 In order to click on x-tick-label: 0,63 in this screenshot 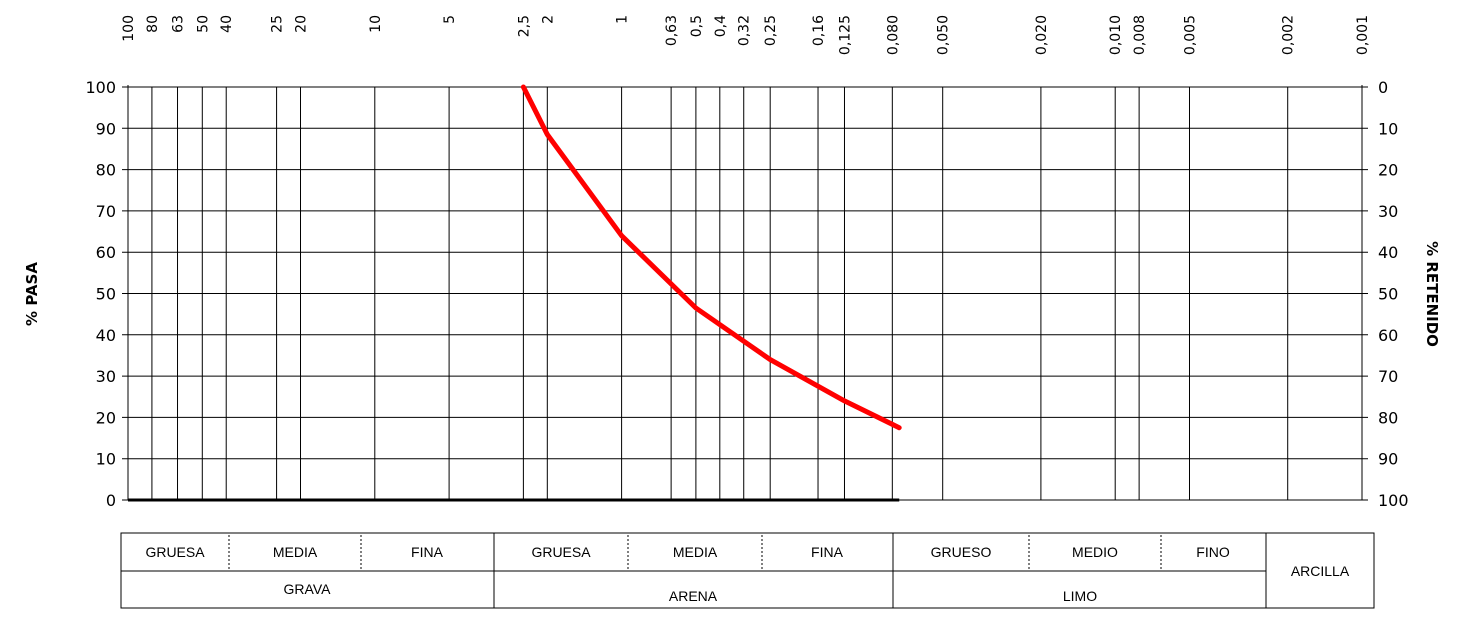, I will do `click(672, 30)`.